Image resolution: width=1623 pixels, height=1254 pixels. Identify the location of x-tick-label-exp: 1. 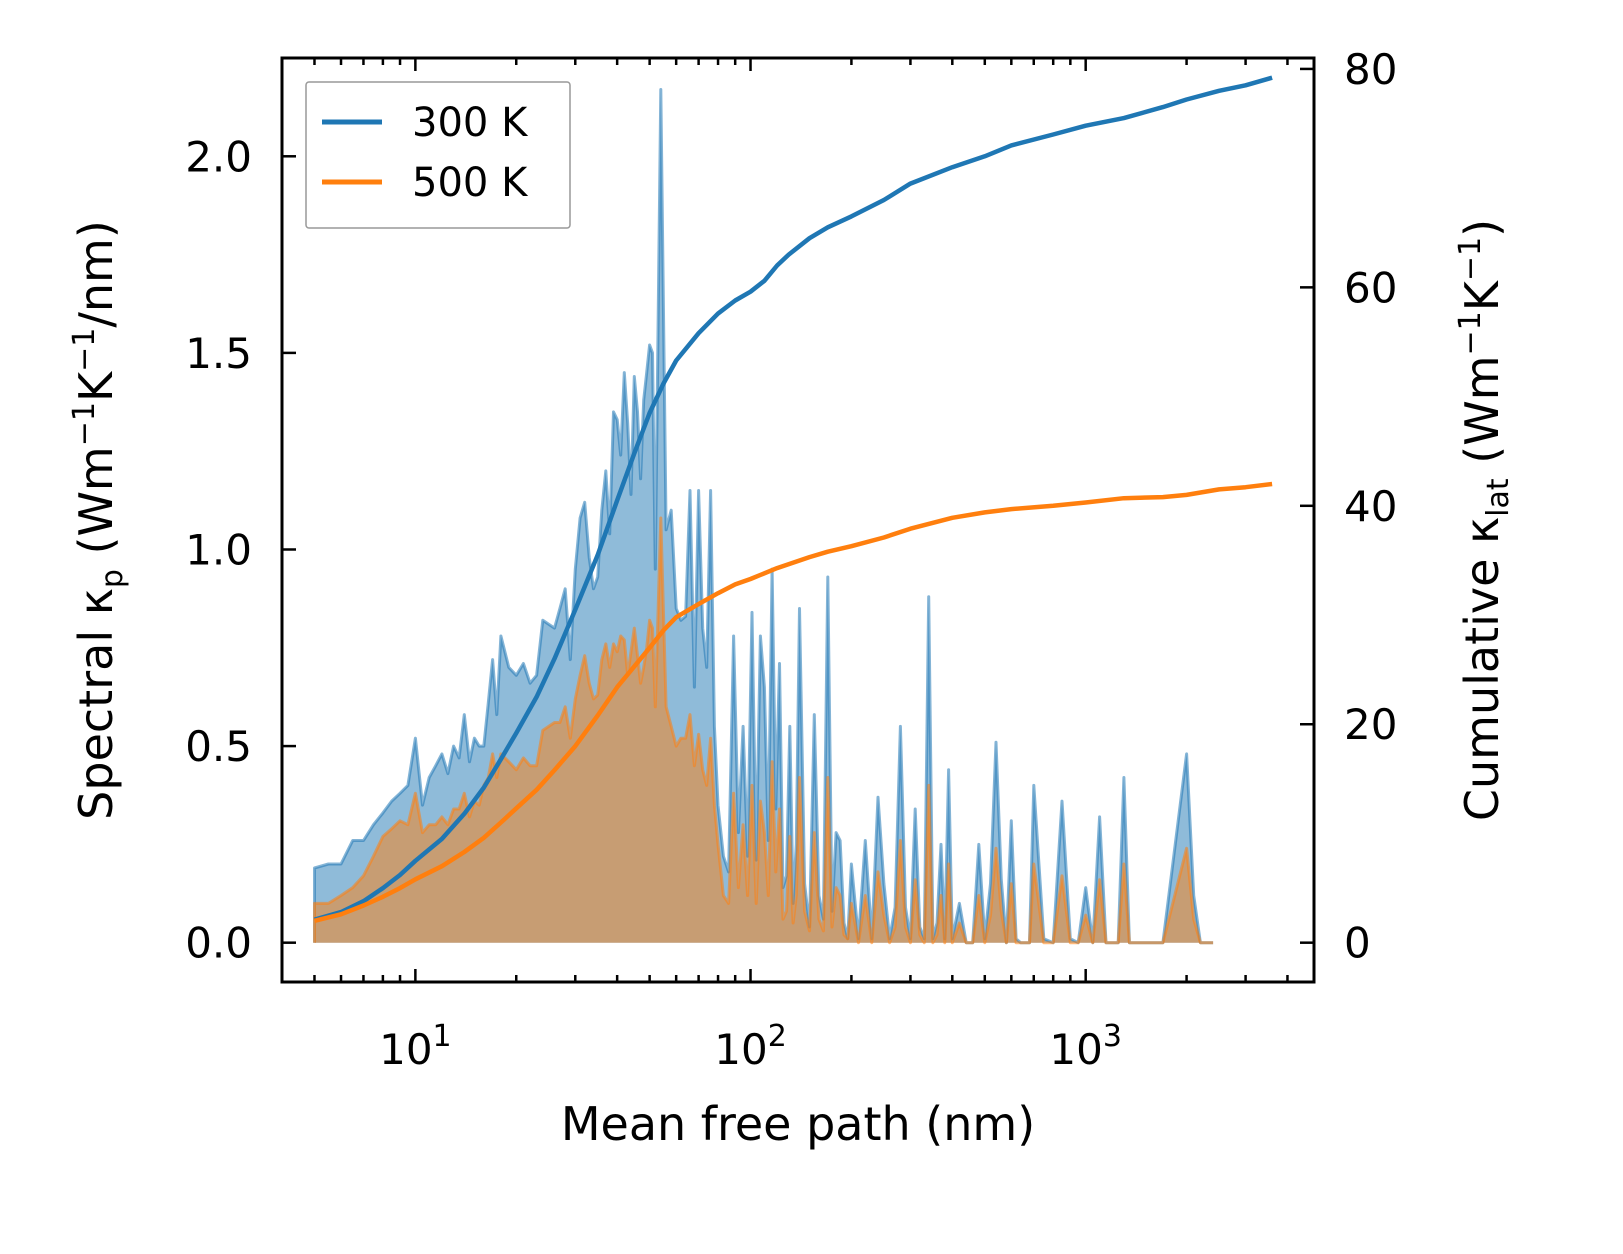
(442, 1036).